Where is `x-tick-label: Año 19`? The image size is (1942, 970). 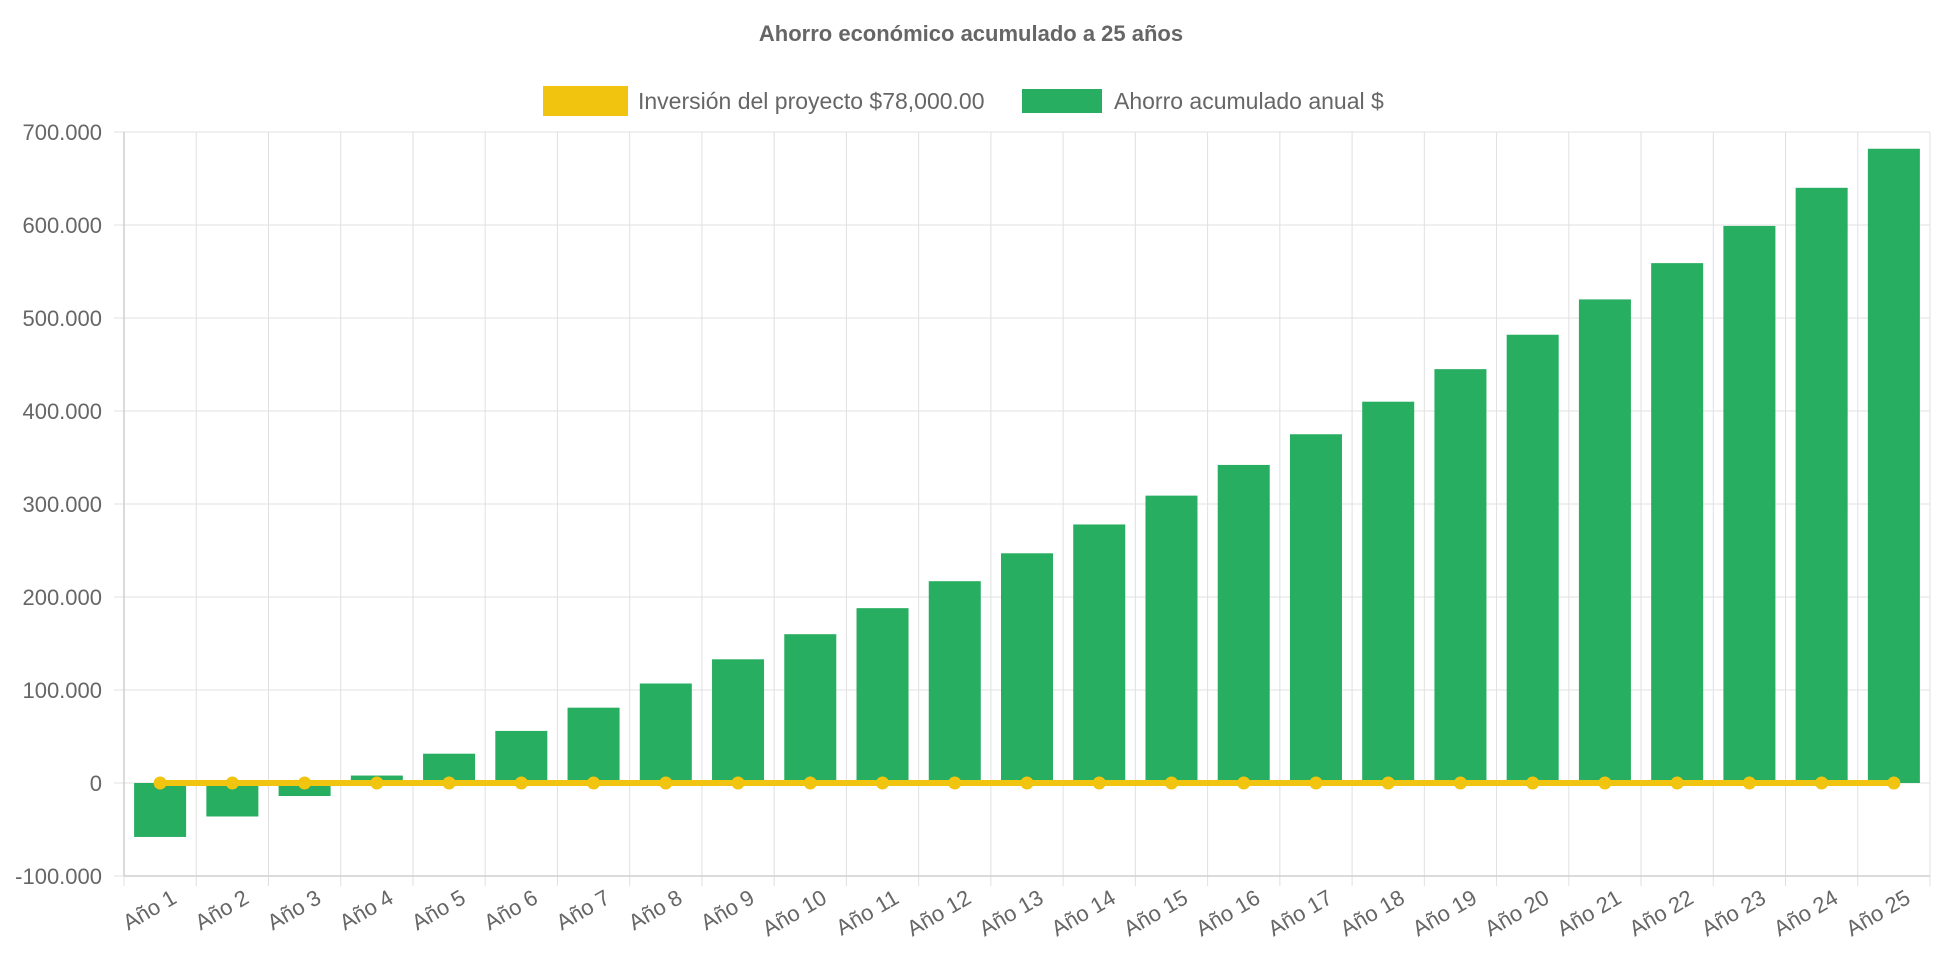
x-tick-label: Año 19 is located at coordinates (1444, 913).